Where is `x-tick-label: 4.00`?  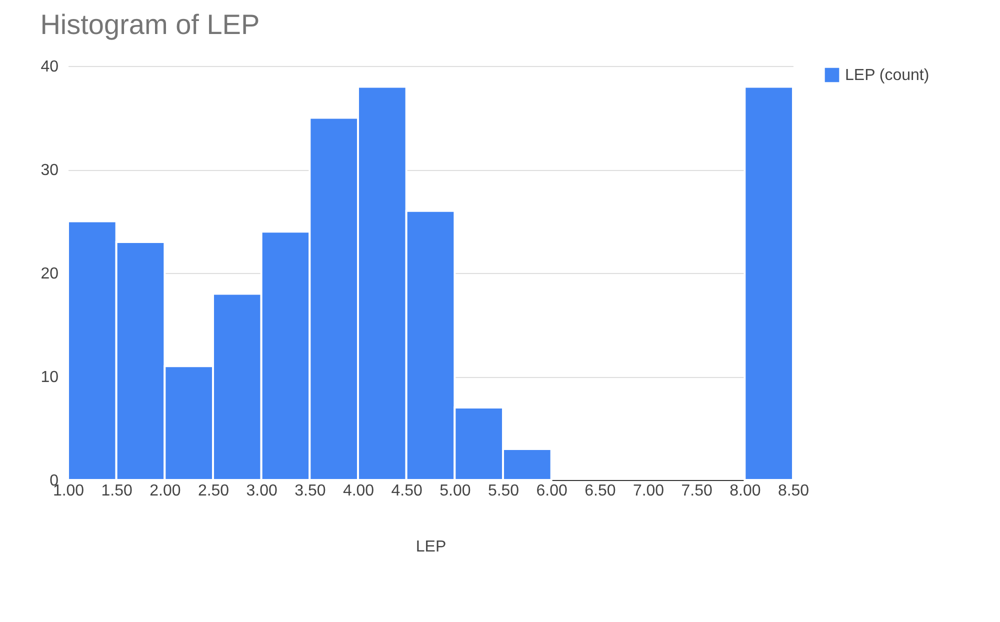
x-tick-label: 4.00 is located at coordinates (358, 491).